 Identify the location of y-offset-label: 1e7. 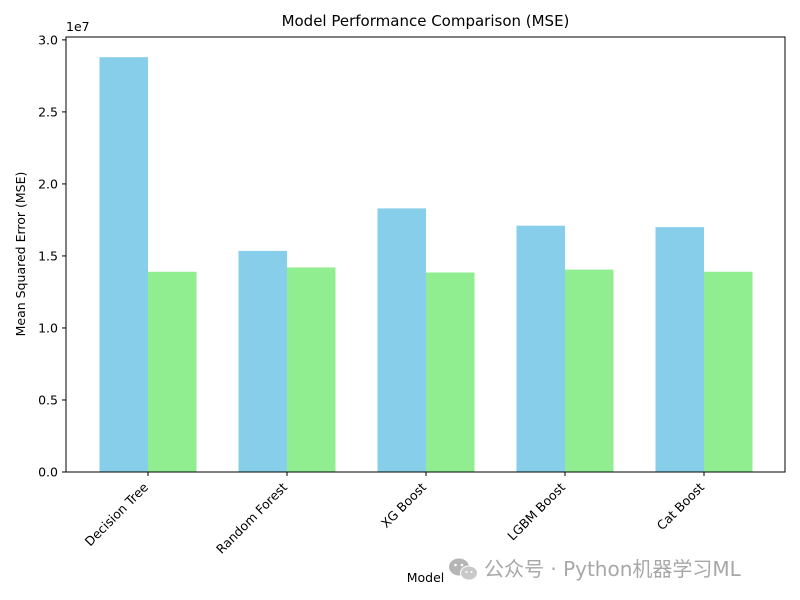
(78, 26).